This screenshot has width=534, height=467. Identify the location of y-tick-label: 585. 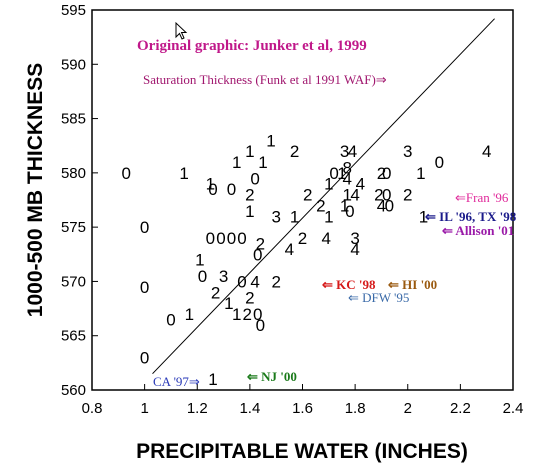
(73, 119).